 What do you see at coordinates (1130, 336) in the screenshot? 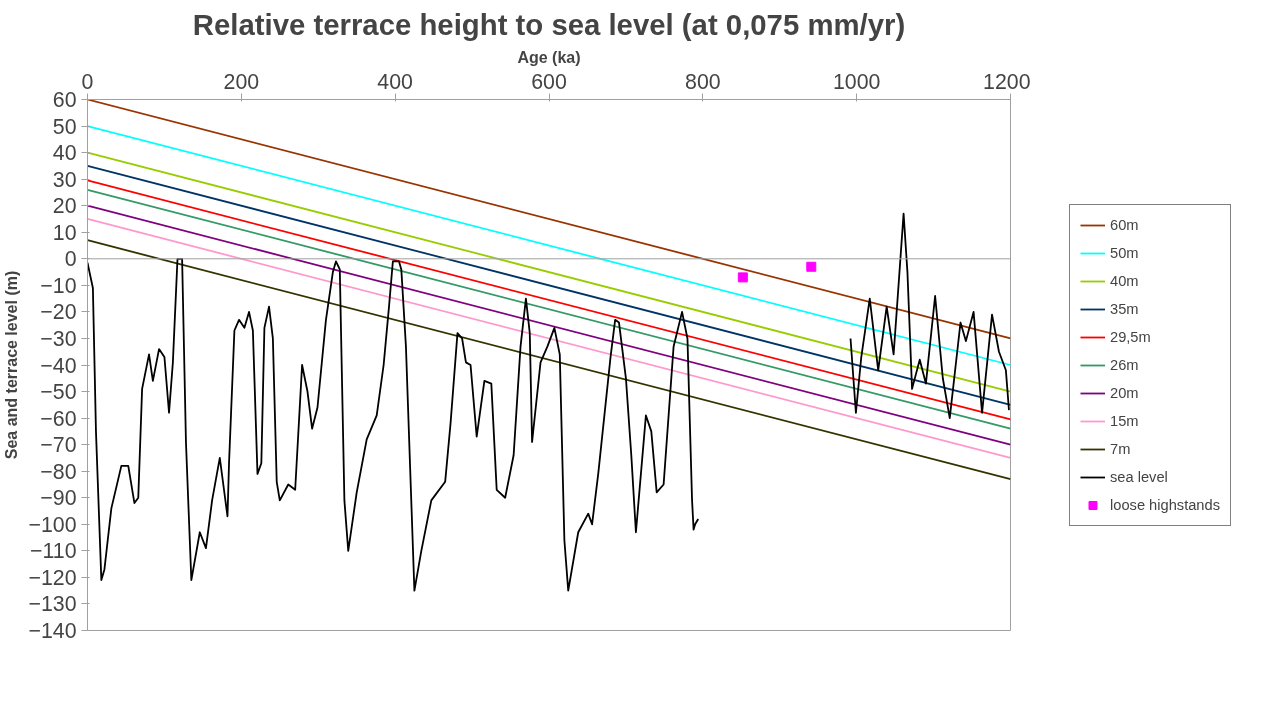
I see `legend-label: 29,5m` at bounding box center [1130, 336].